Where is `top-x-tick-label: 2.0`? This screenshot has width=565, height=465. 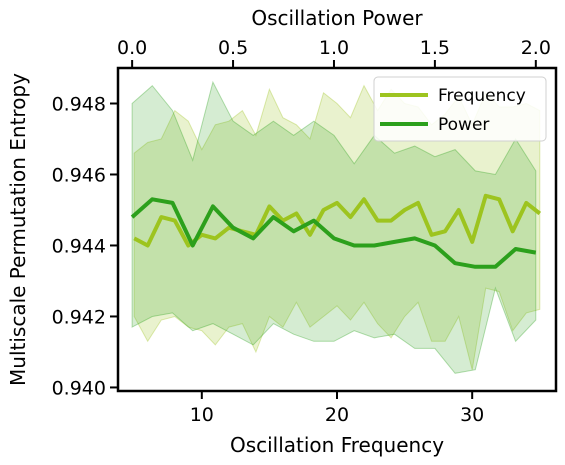
top-x-tick-label: 2.0 is located at coordinates (536, 48).